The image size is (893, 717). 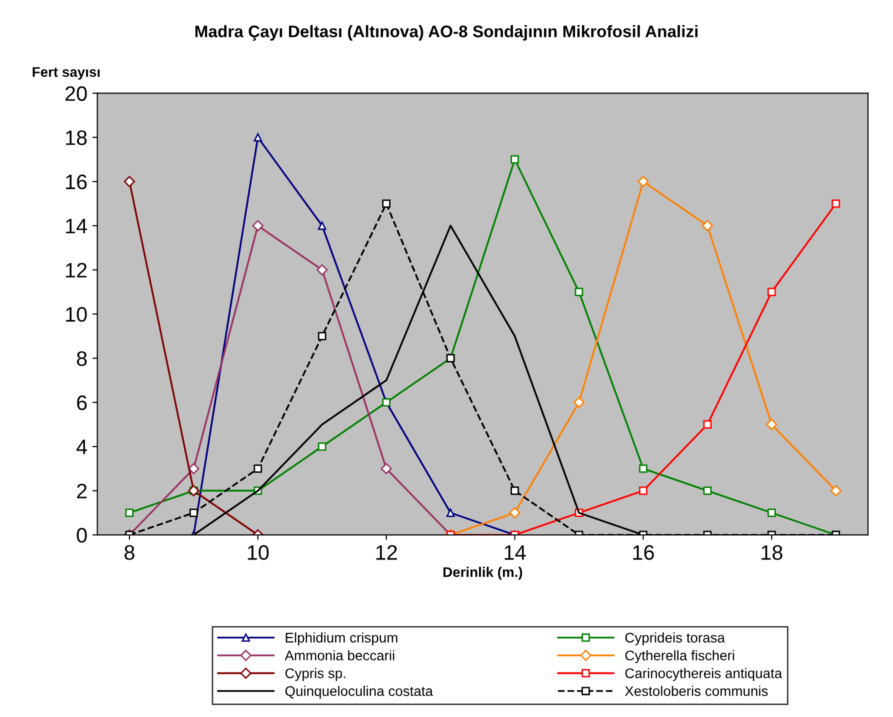 I want to click on x-tick-label: 18, so click(x=772, y=552).